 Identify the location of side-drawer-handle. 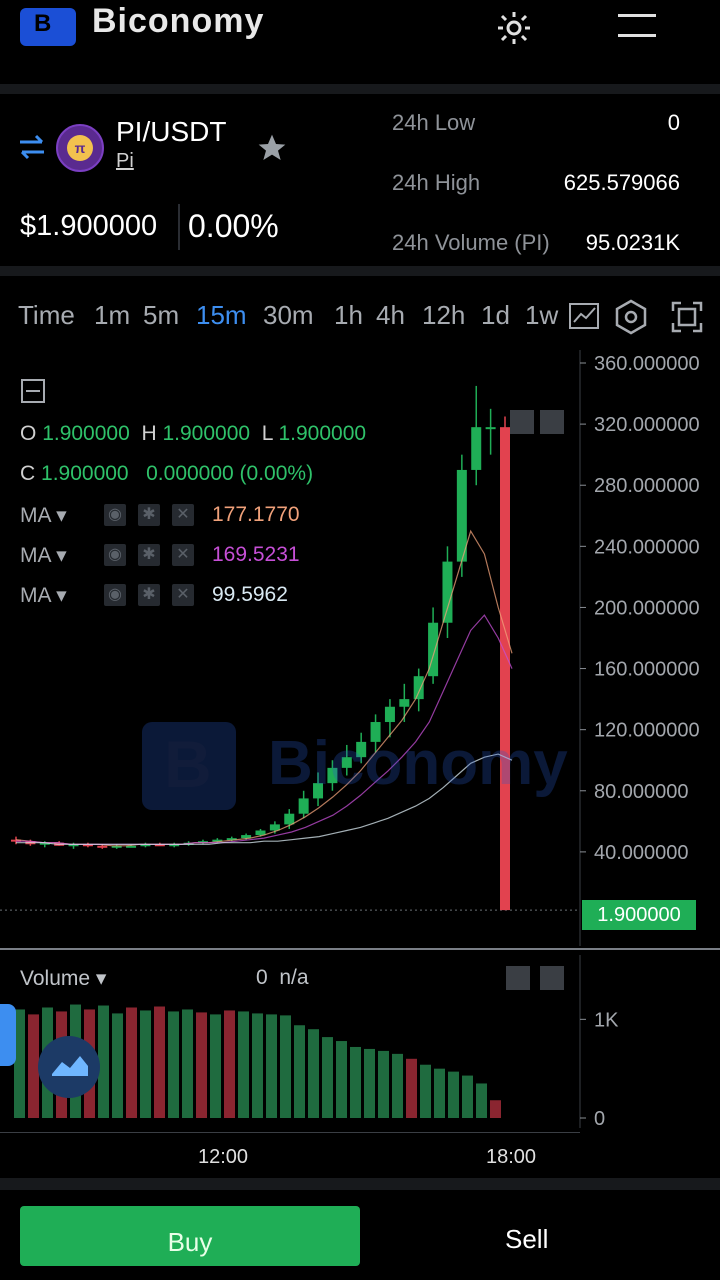
(8, 1035).